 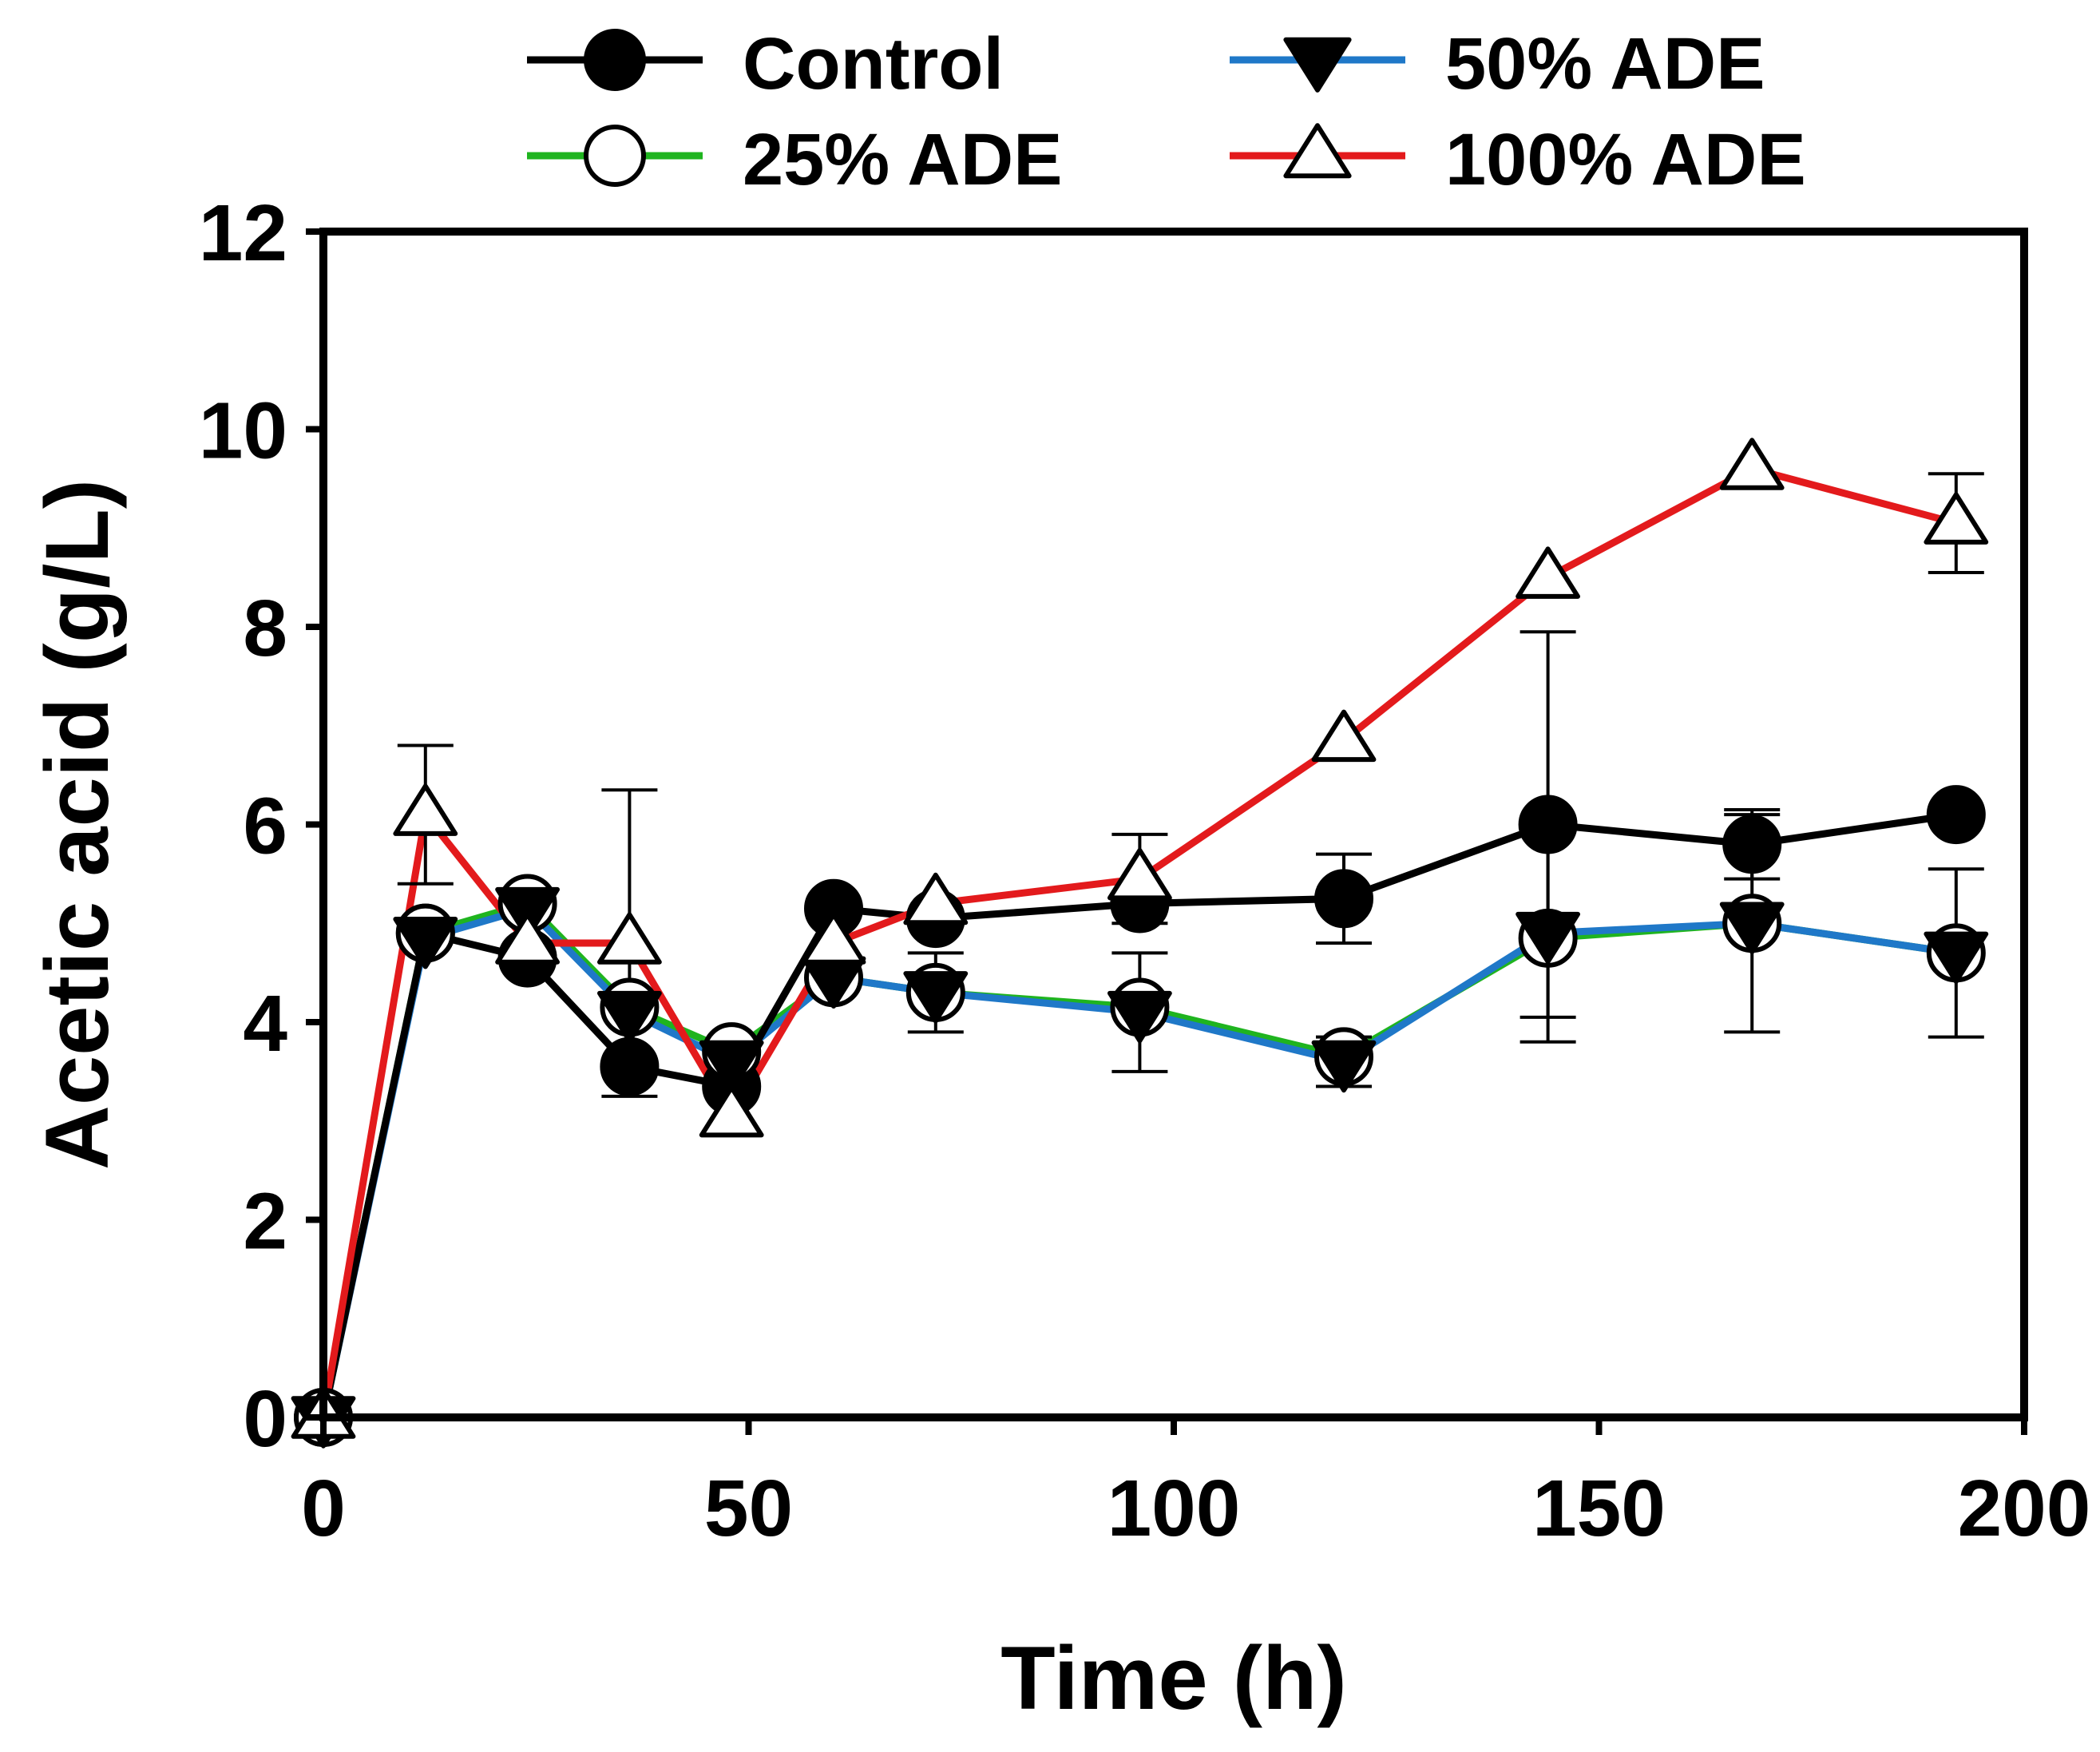 I want to click on legend-label: 50% ADE, so click(x=1605, y=64).